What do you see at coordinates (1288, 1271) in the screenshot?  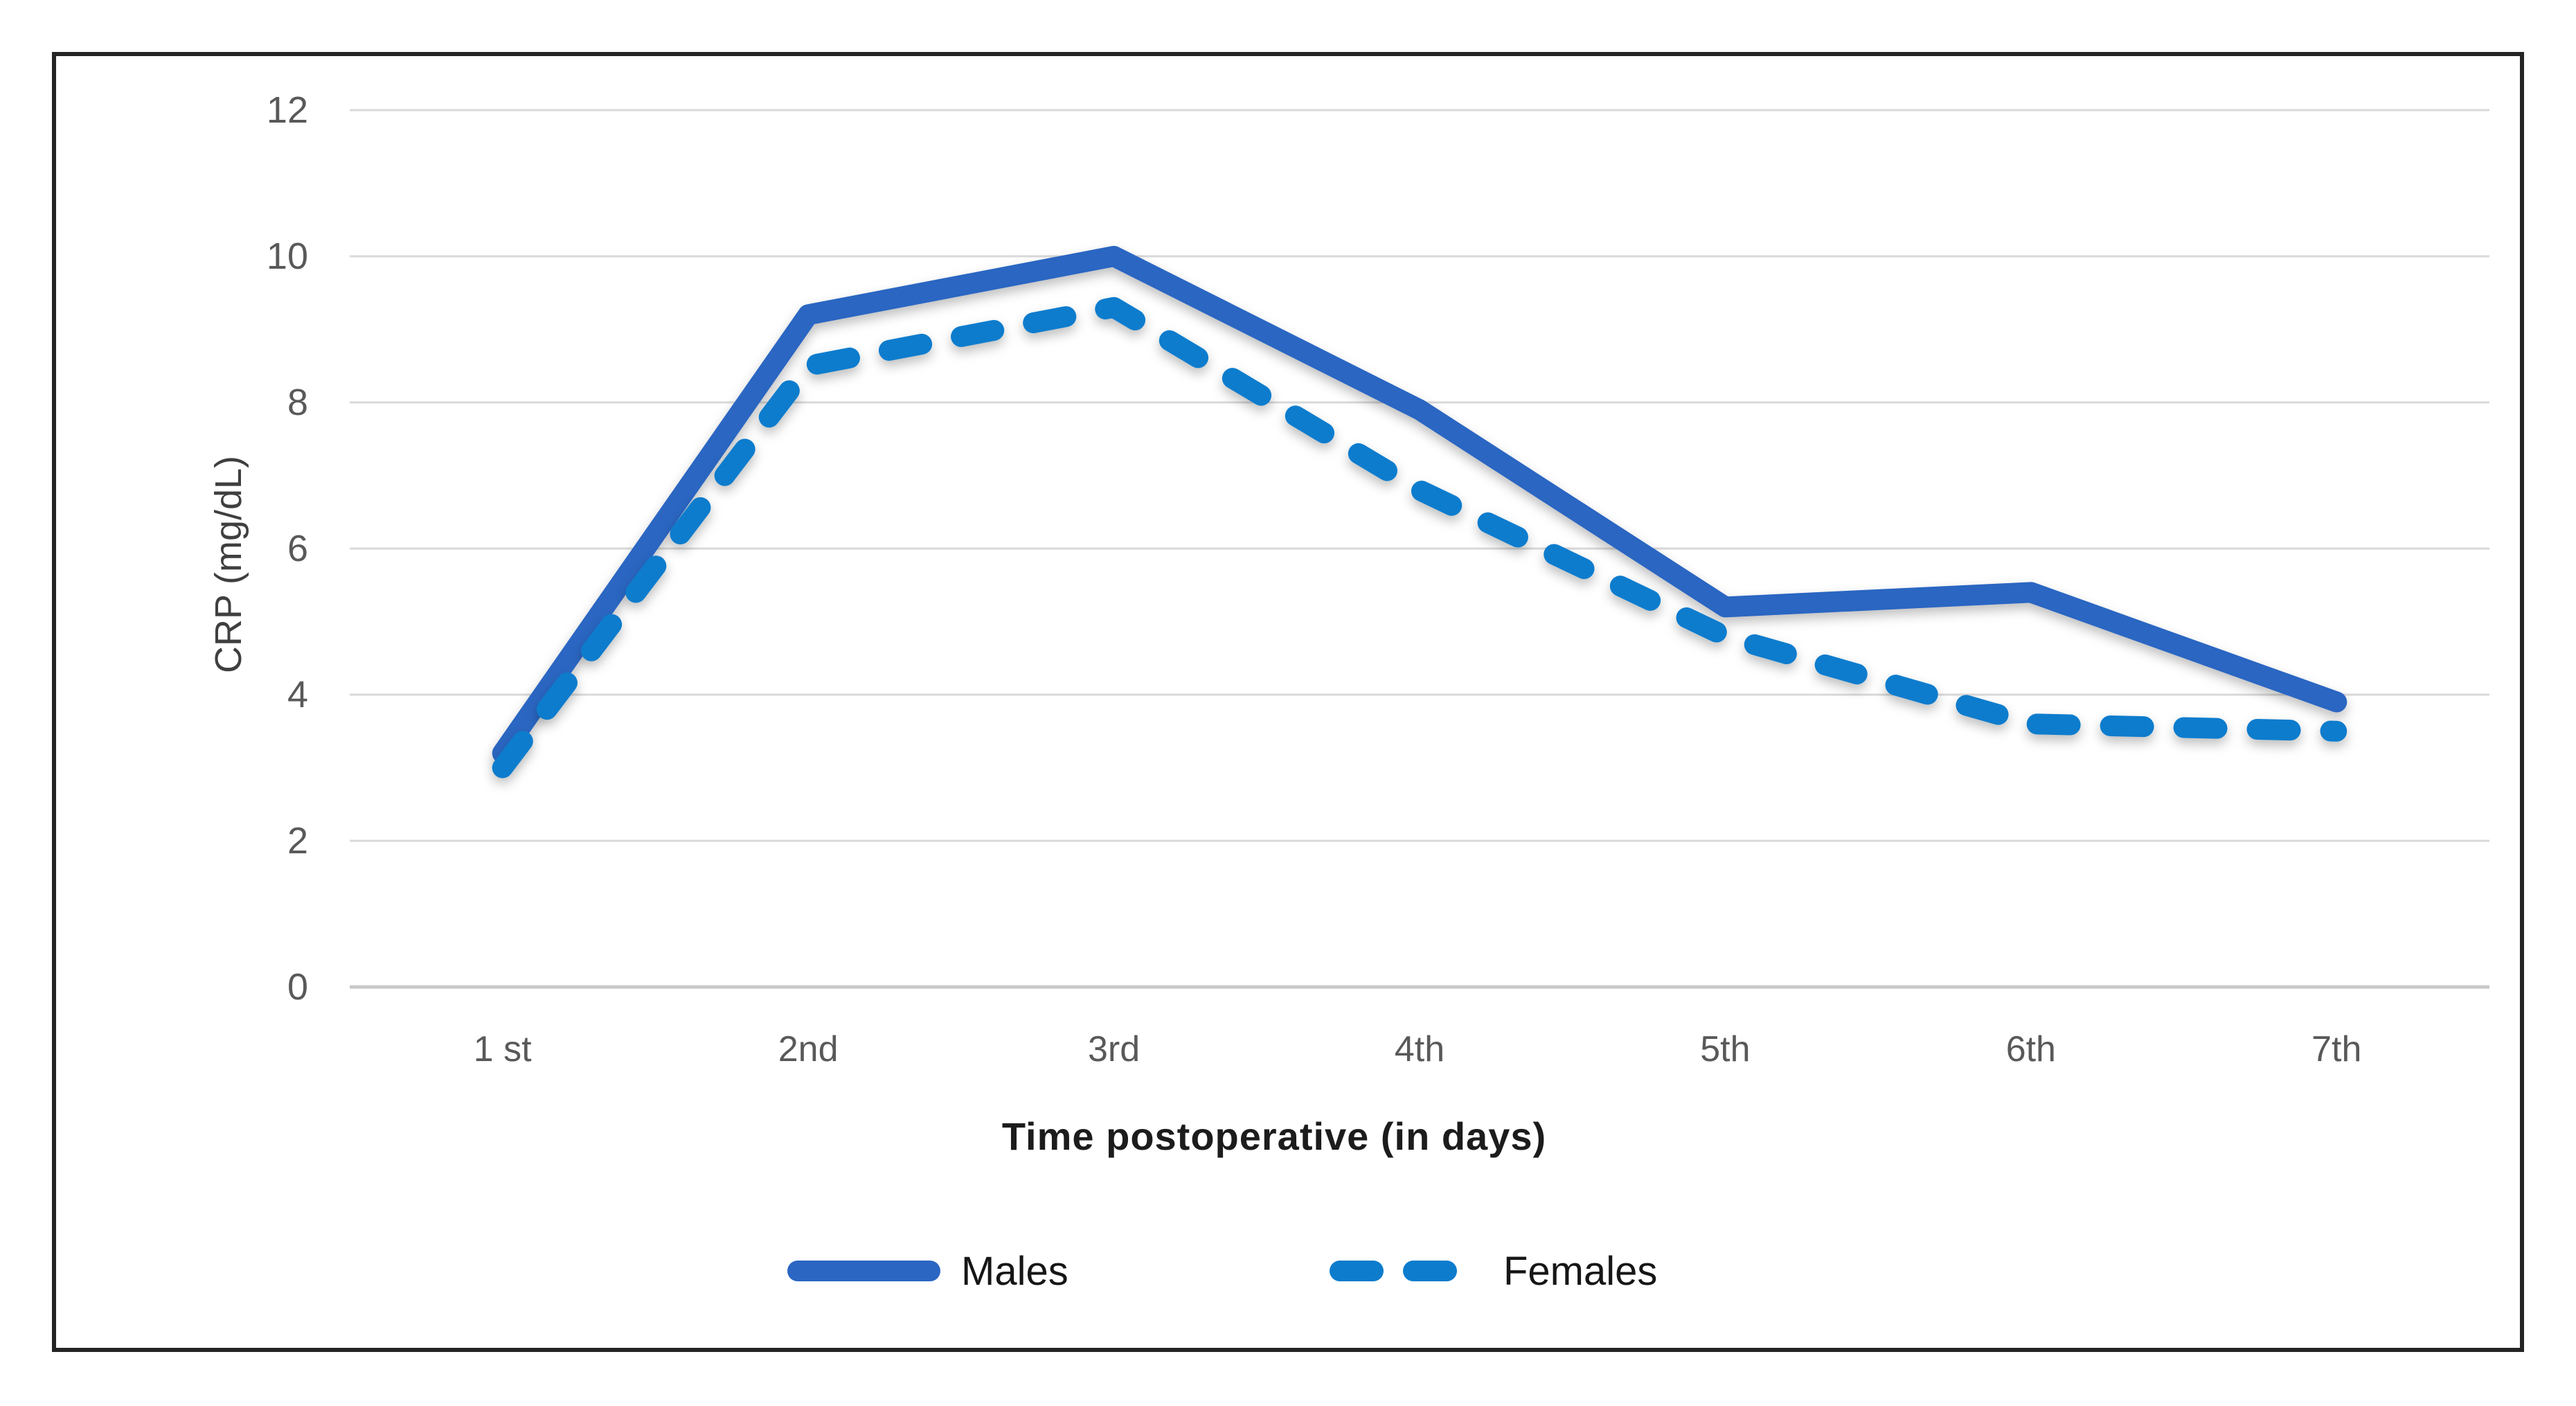 I see `legend: Males Females` at bounding box center [1288, 1271].